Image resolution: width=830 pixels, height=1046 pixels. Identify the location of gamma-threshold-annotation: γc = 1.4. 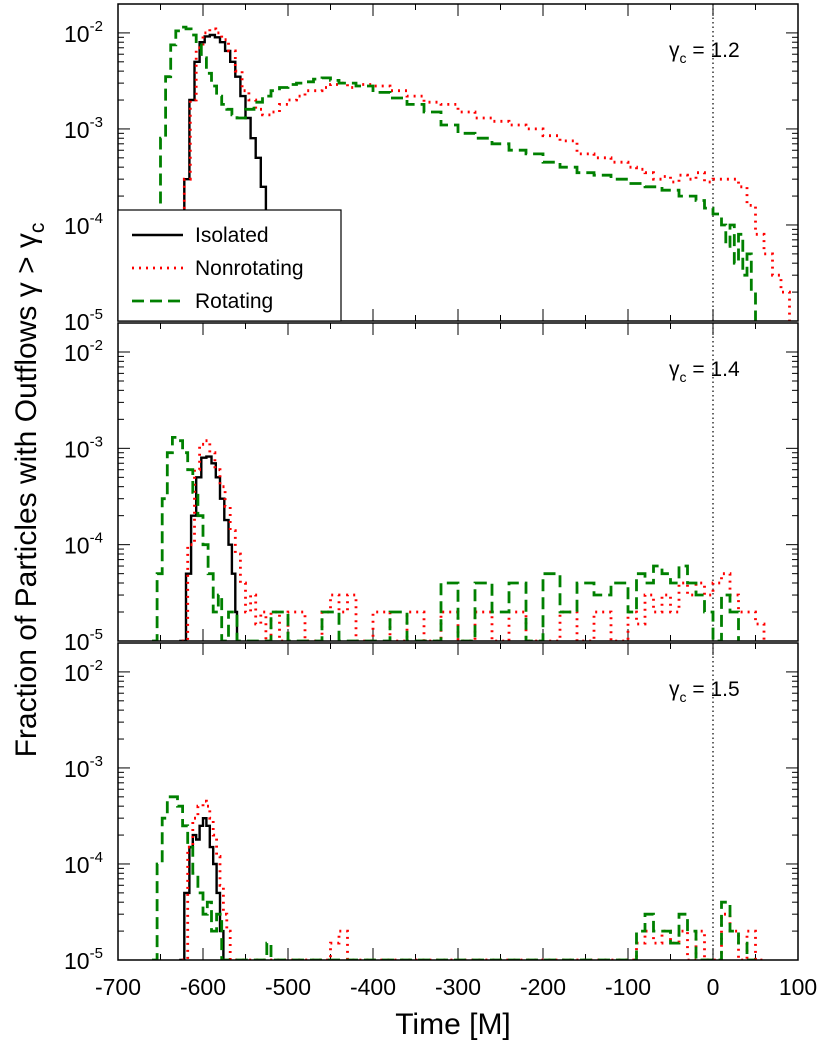
(704, 371).